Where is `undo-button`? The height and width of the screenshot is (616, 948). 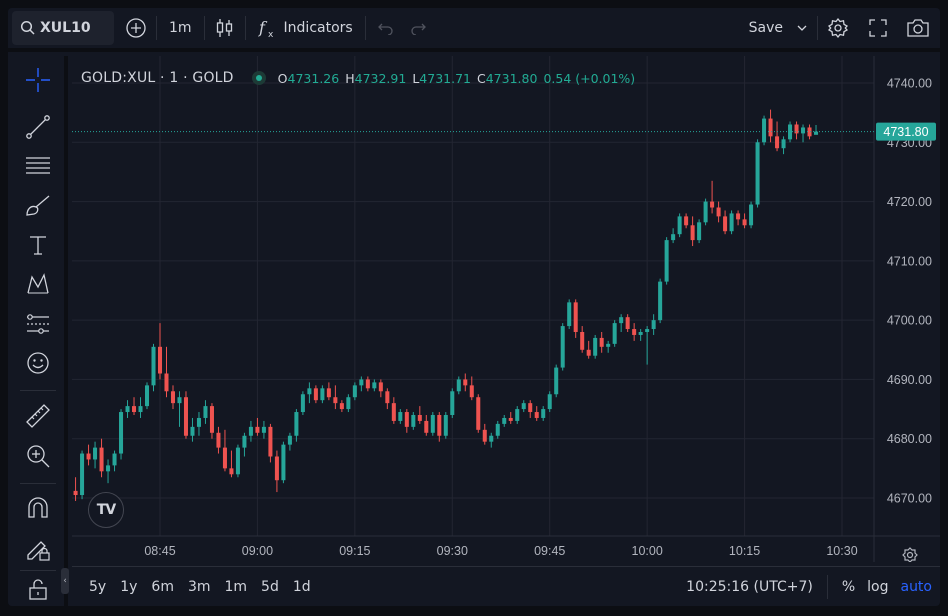
undo-button is located at coordinates (386, 28).